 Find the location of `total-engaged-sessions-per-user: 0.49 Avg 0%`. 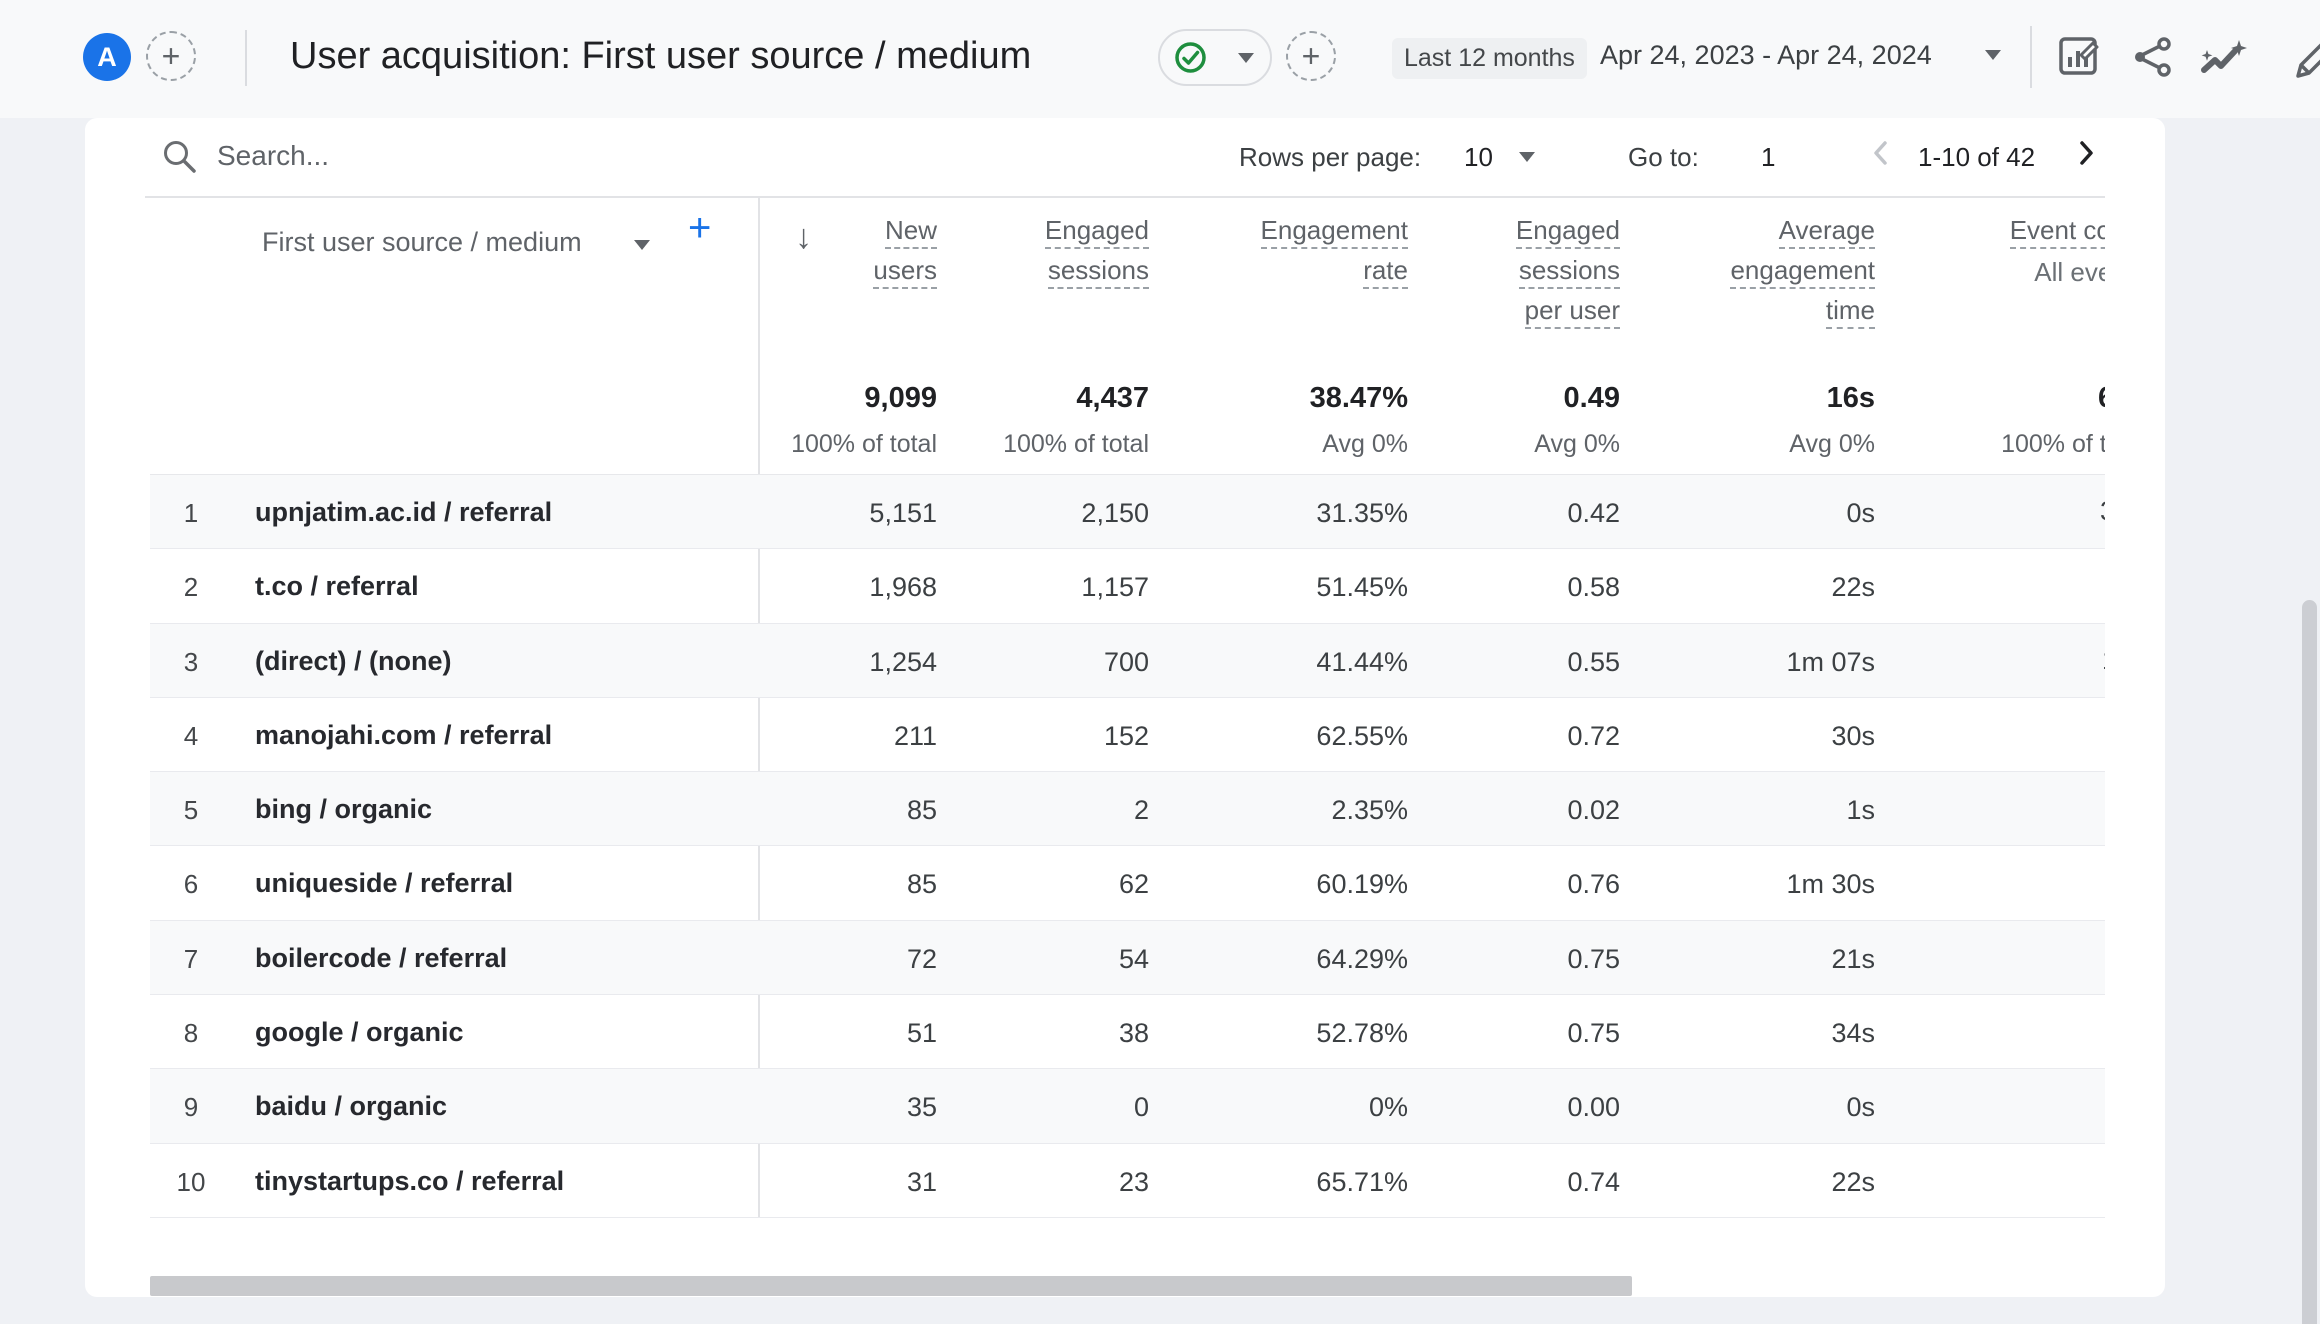

total-engaged-sessions-per-user: 0.49 Avg 0% is located at coordinates (1577, 420).